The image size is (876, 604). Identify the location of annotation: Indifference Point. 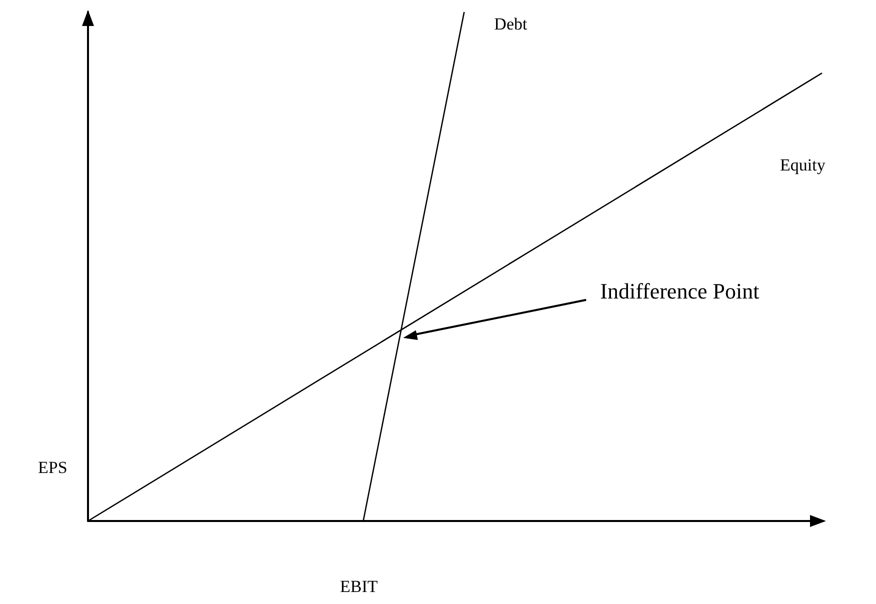
(680, 291).